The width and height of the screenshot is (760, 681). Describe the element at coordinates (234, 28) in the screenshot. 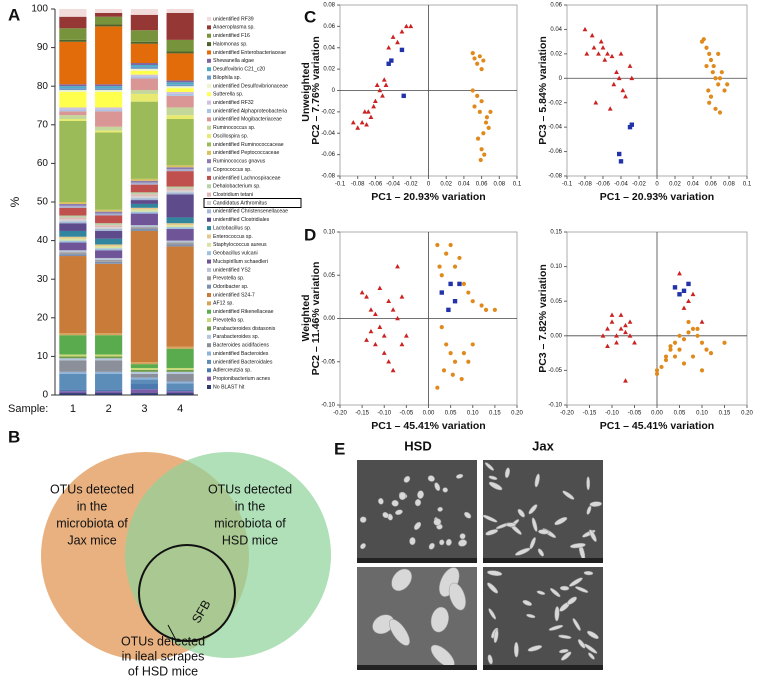

I see `legend-label: Anaeroplasma sp.` at that location.